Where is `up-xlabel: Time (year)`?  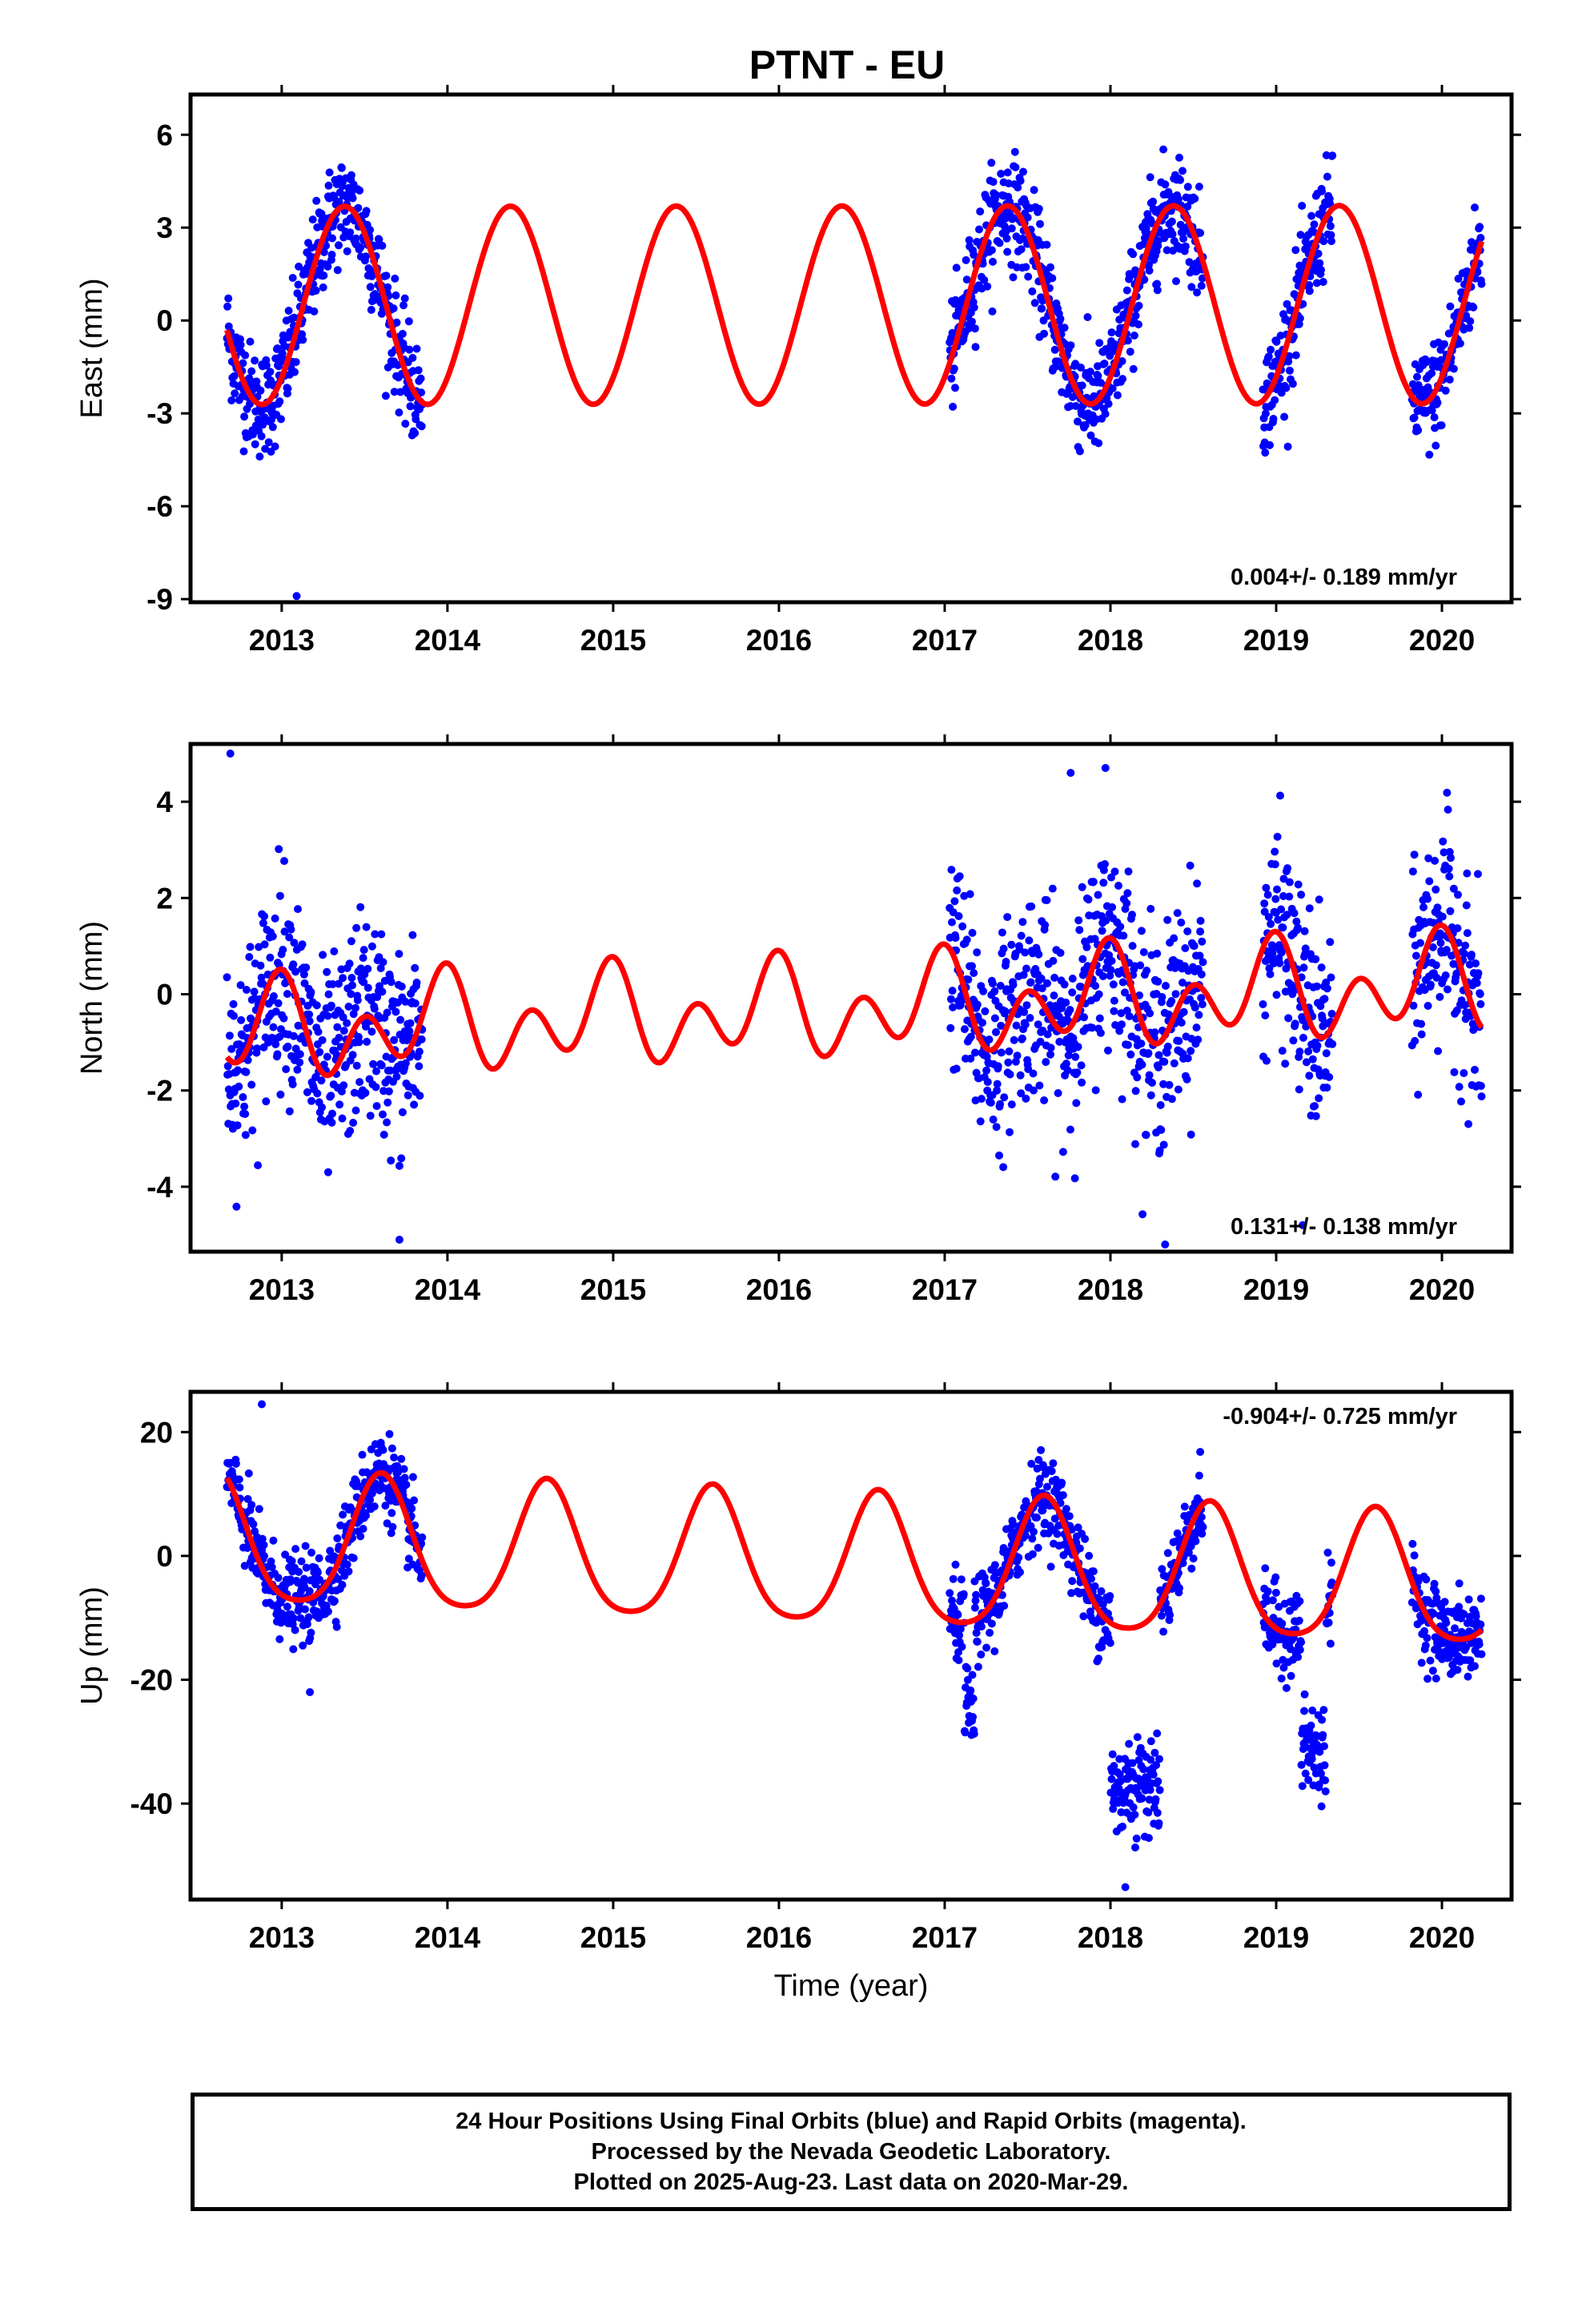 up-xlabel: Time (year) is located at coordinates (851, 1986).